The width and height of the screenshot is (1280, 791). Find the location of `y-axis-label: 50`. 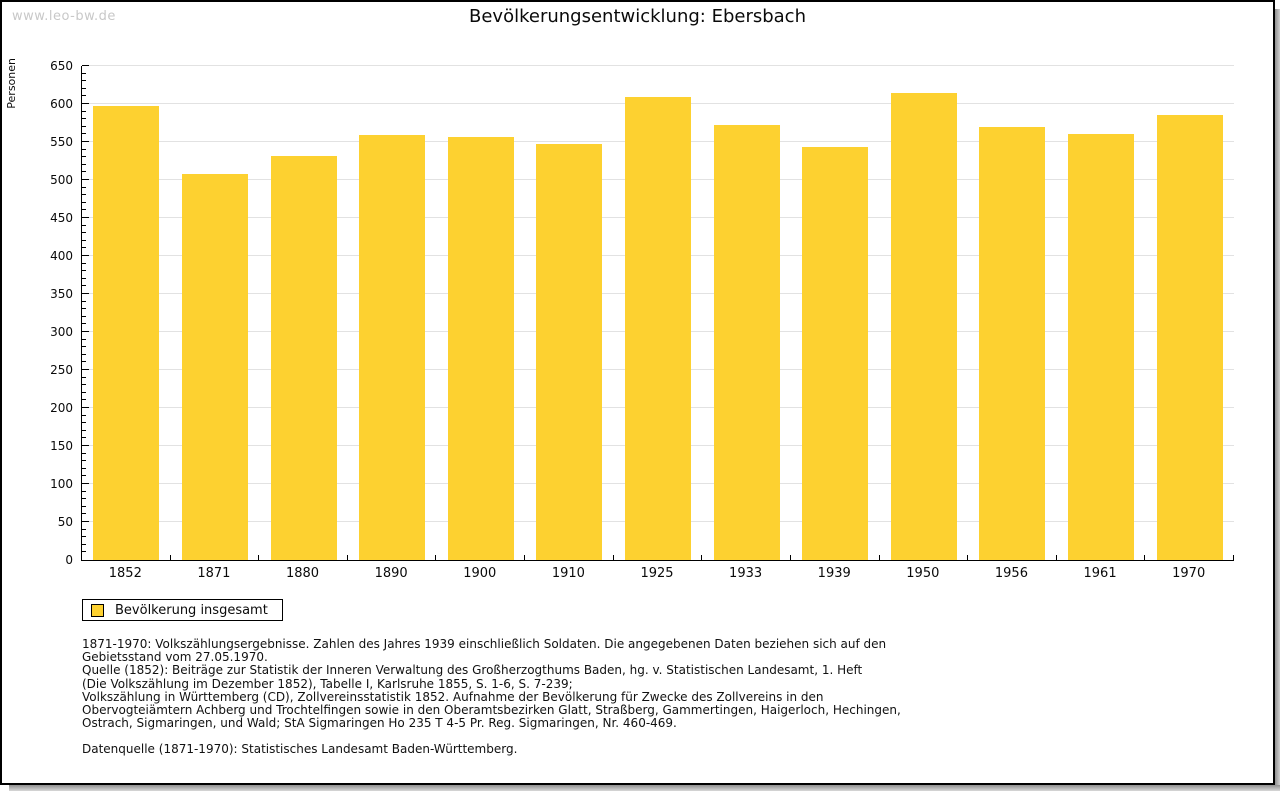

y-axis-label: 50 is located at coordinates (65, 522).